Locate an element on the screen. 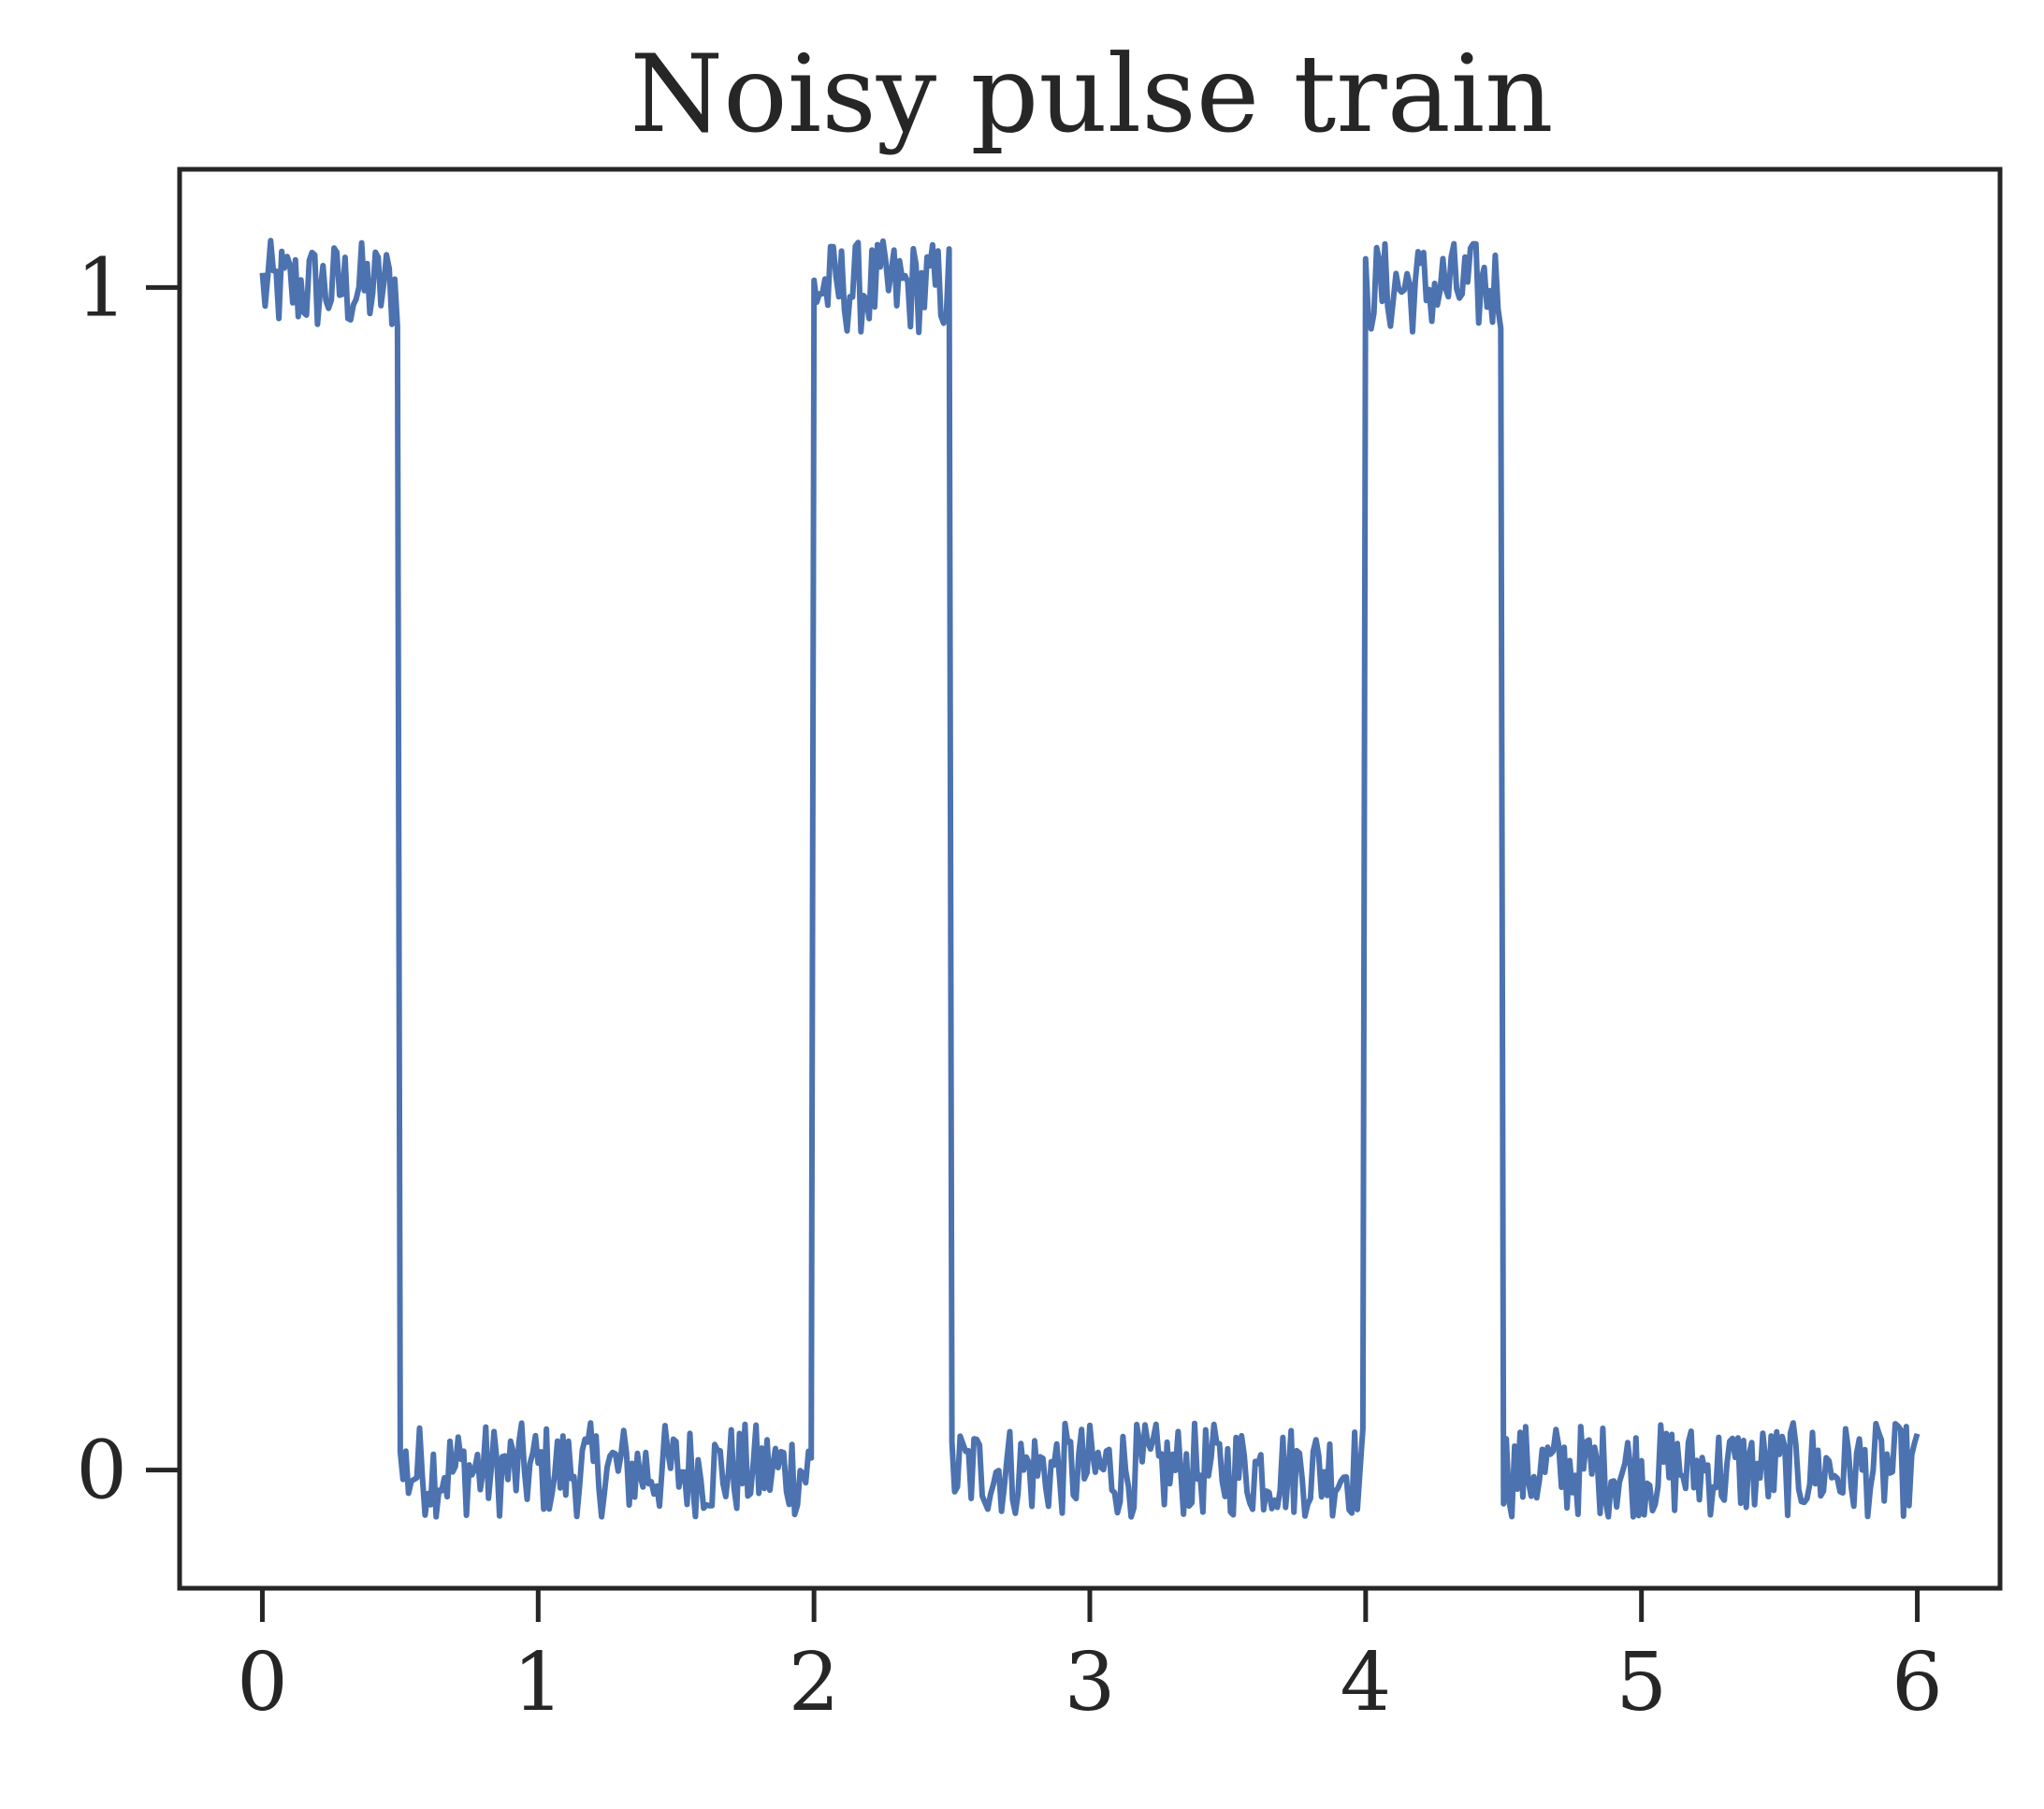 The image size is (2044, 1809). y-tick-label: 0 is located at coordinates (101, 1471).